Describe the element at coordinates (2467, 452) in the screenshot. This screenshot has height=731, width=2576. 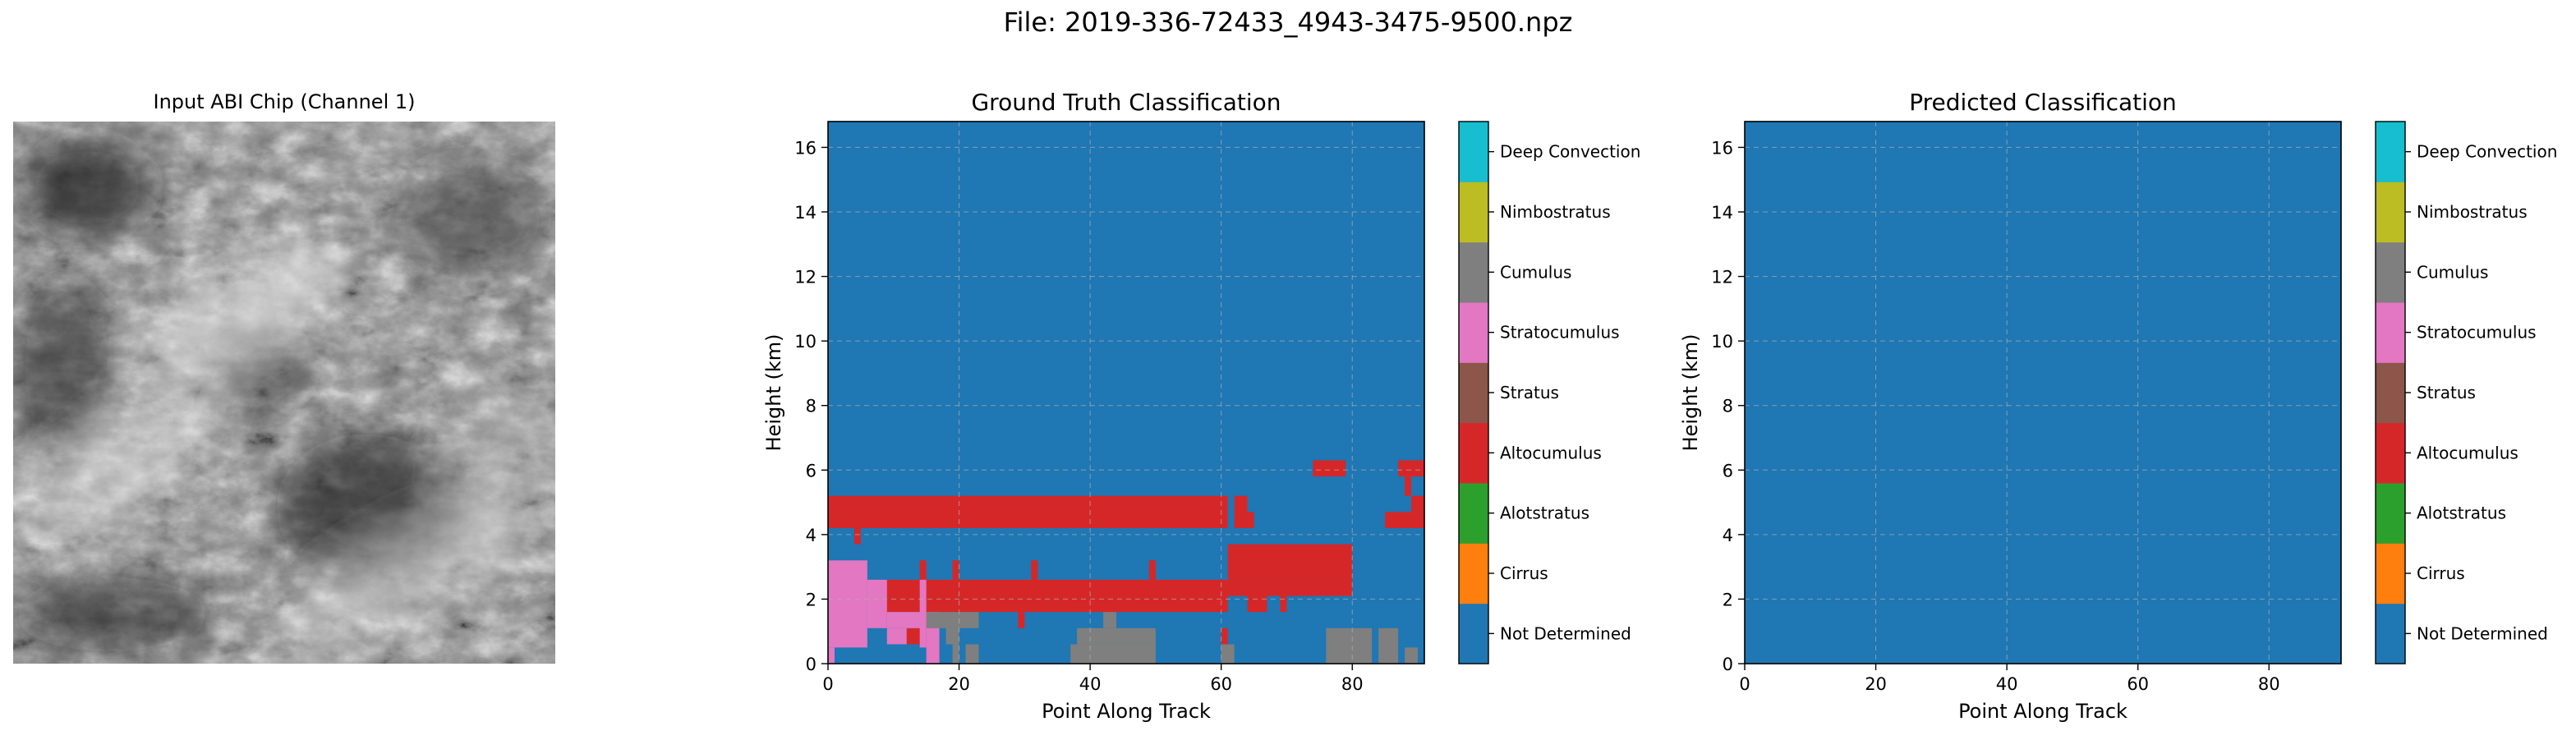
I see `colorbar-label: Altocumulus` at that location.